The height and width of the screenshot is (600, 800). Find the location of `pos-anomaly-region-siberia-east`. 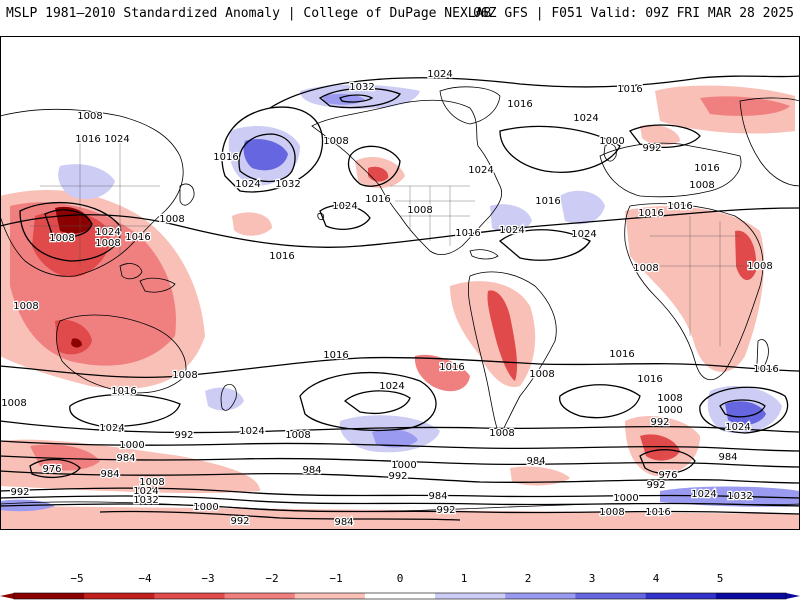

pos-anomaly-region-siberia-east is located at coordinates (86, 182).